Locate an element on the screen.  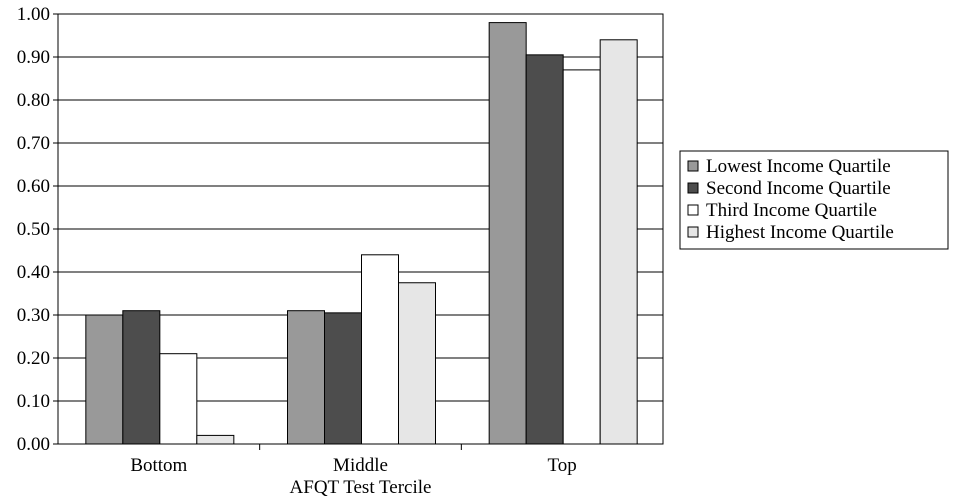
x-axis-label: AFQT Test Tercile is located at coordinates (361, 487).